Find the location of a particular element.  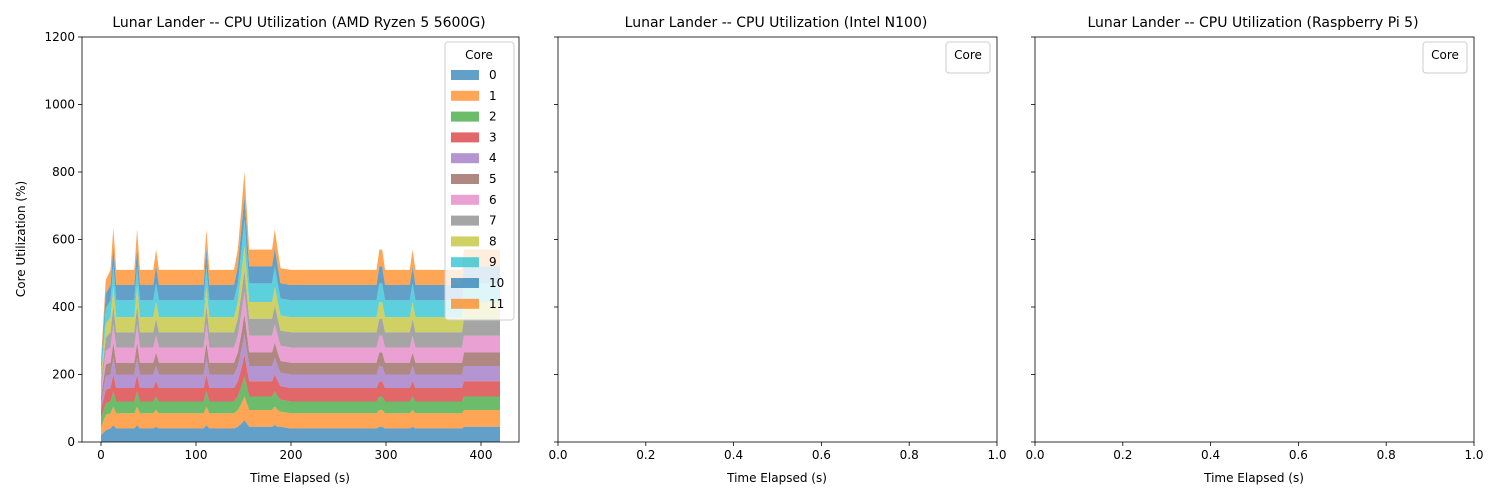

y-axis-label: Core Utilization (%) is located at coordinates (21, 239).